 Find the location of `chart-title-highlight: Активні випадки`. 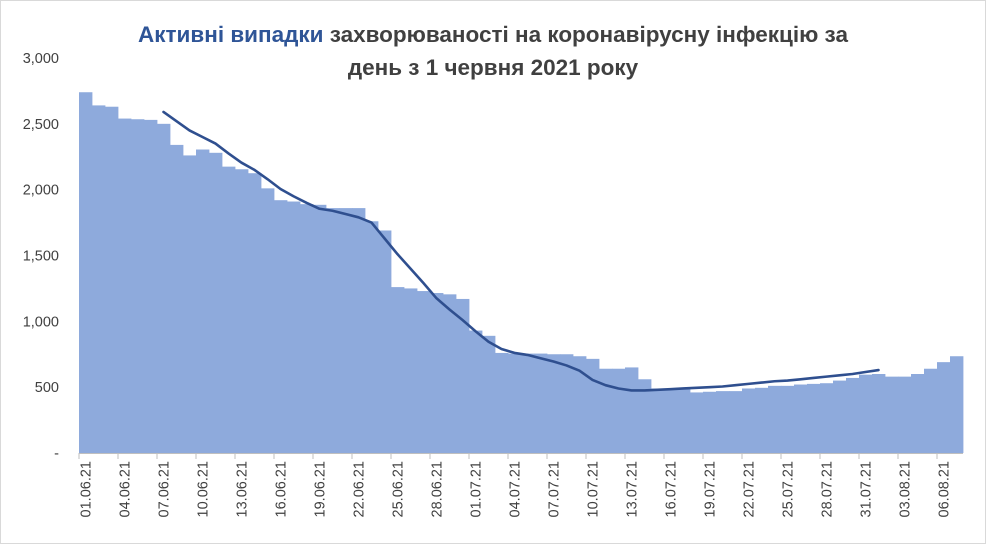

chart-title-highlight: Активні випадки is located at coordinates (231, 34).